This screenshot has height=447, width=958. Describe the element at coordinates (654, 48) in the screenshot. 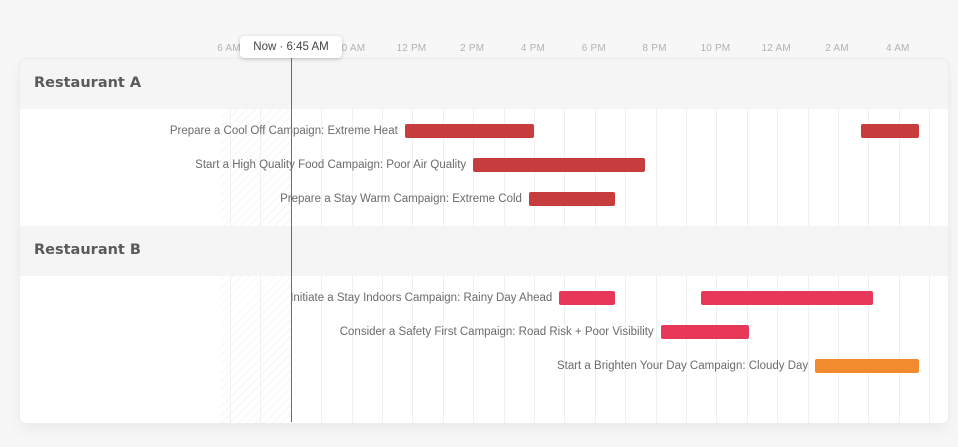

I see `axis-tick-label: 8 PM` at that location.